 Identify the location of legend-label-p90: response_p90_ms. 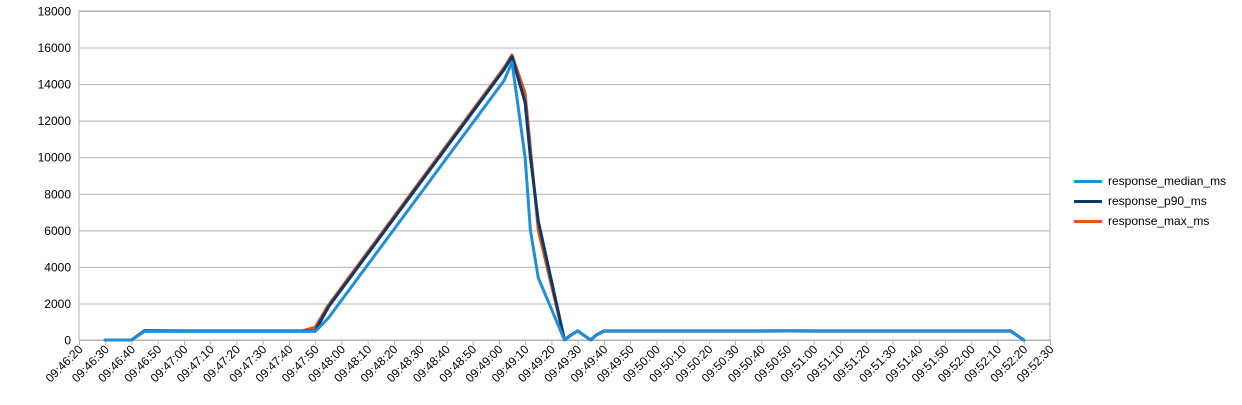
(1157, 201).